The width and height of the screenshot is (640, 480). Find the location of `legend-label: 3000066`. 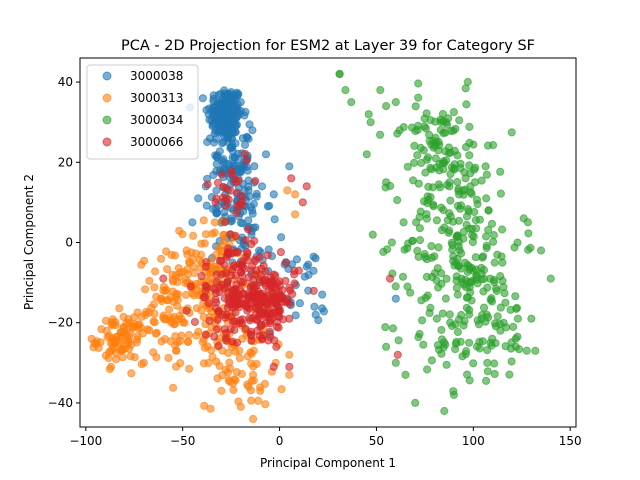

legend-label: 3000066 is located at coordinates (156, 142).